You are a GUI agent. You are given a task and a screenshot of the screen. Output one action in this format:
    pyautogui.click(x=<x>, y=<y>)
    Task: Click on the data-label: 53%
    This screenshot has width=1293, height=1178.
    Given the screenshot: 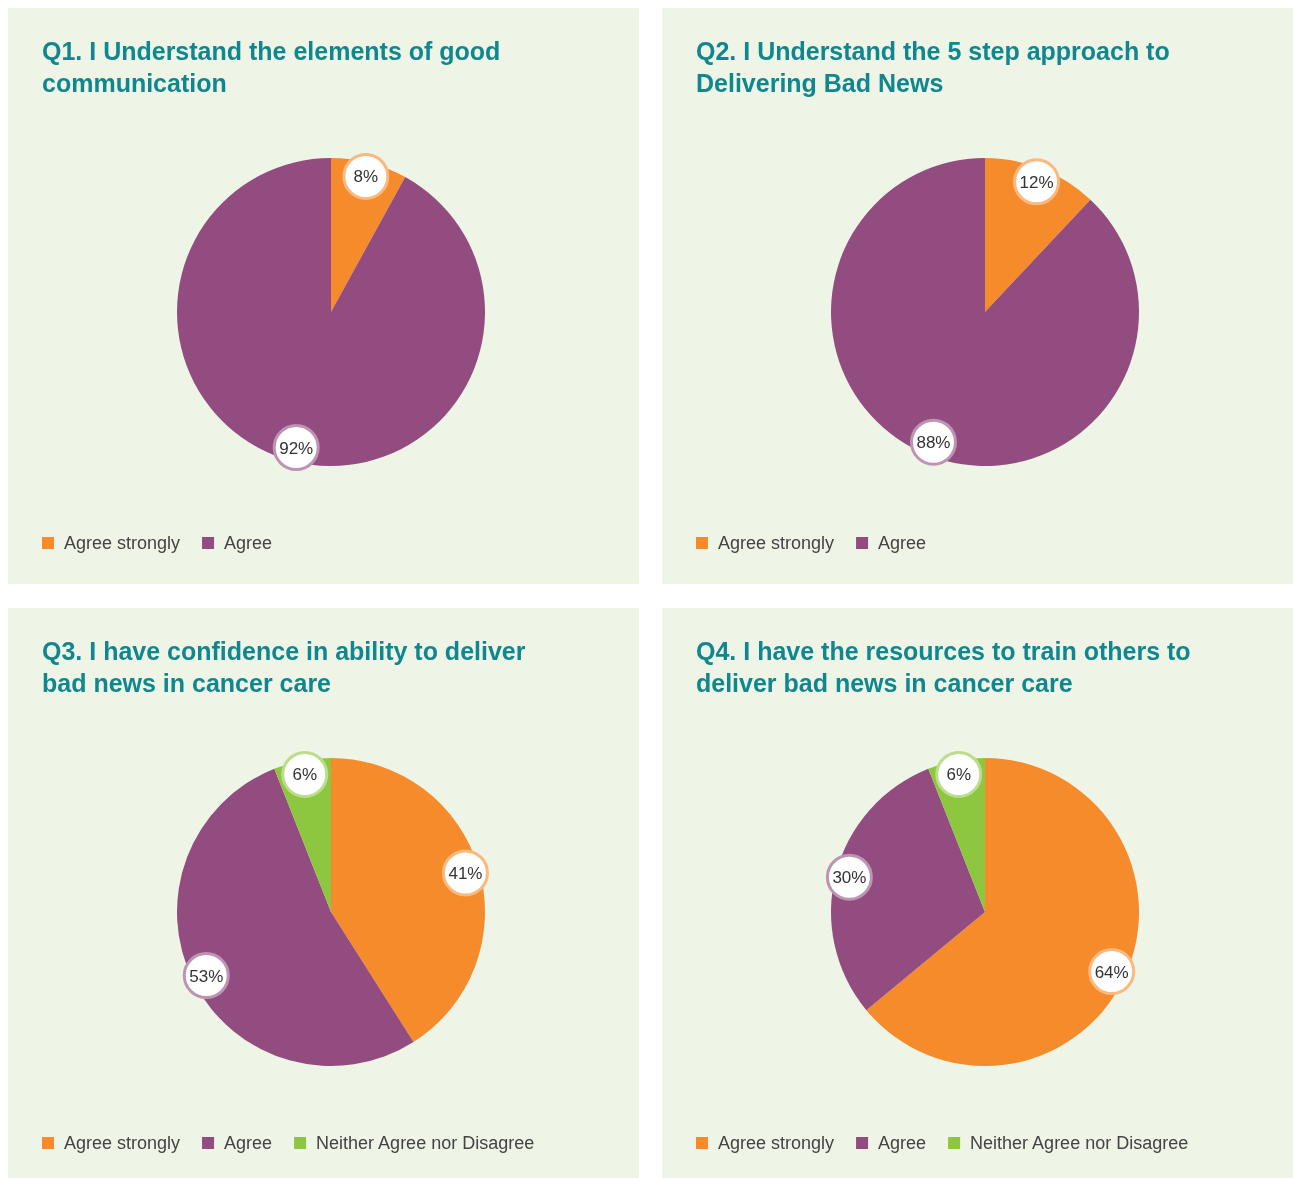 What is the action you would take?
    pyautogui.click(x=206, y=976)
    